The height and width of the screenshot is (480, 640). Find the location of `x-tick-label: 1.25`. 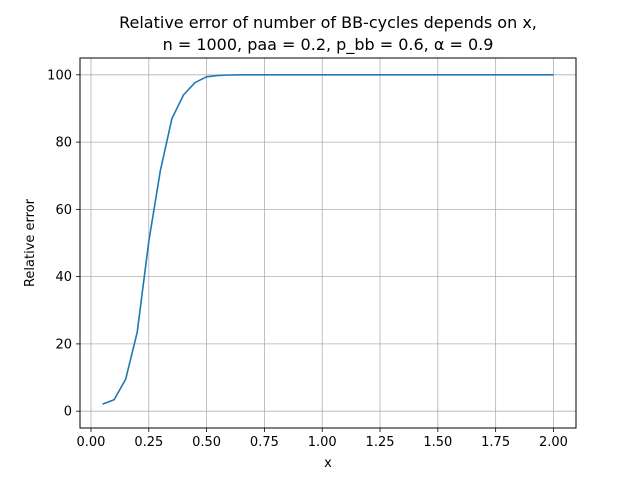

x-tick-label: 1.25 is located at coordinates (380, 442).